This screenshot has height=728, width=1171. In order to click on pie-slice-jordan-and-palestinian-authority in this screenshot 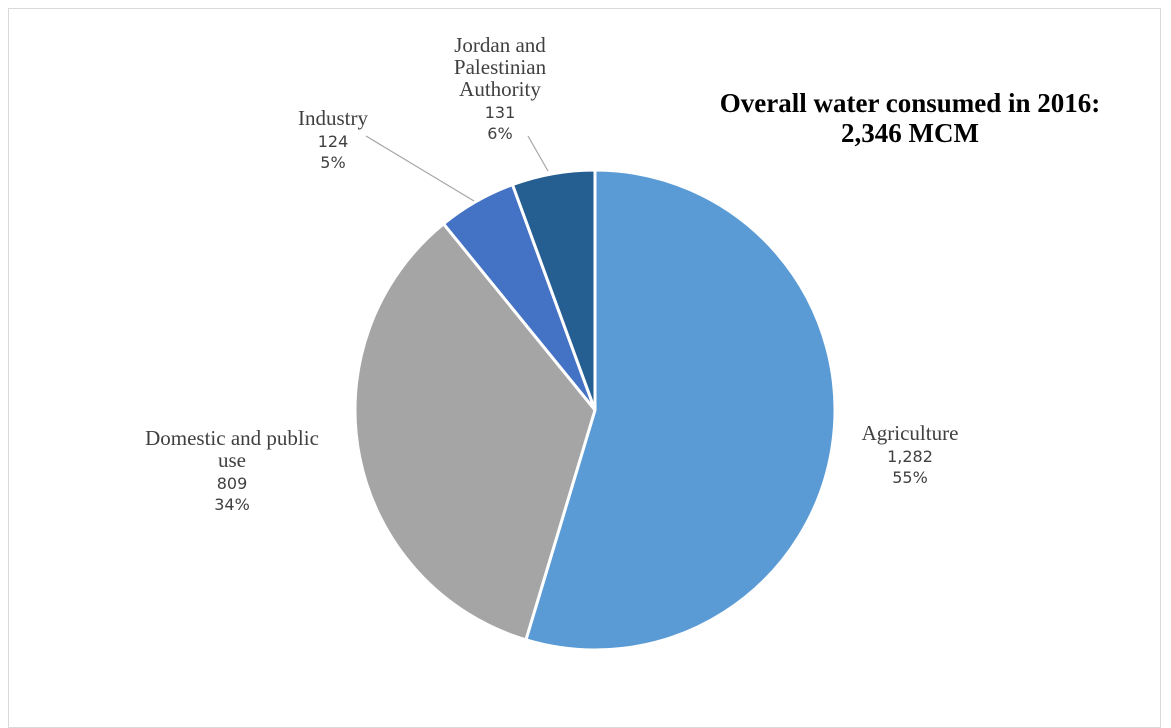, I will do `click(554, 290)`.